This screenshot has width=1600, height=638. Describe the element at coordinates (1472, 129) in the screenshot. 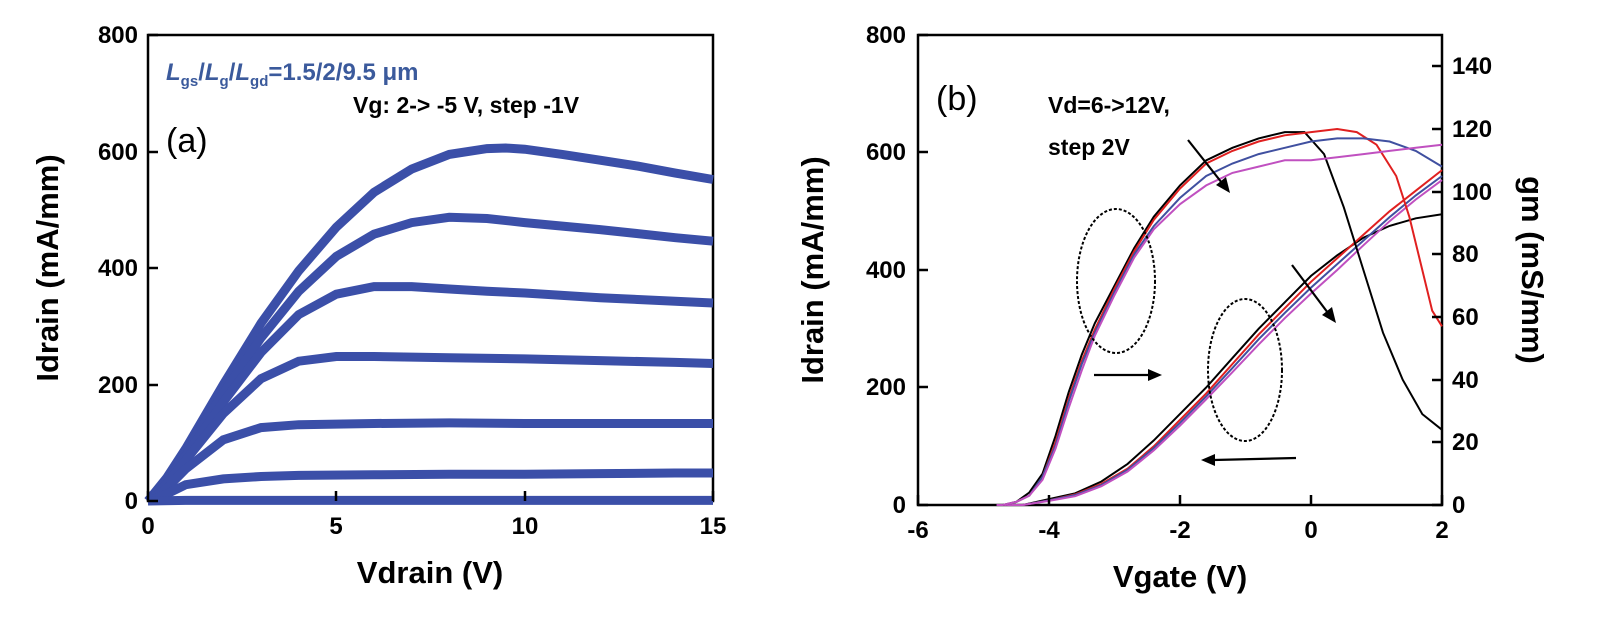

I see `b-y2tick-label-6: 120` at that location.